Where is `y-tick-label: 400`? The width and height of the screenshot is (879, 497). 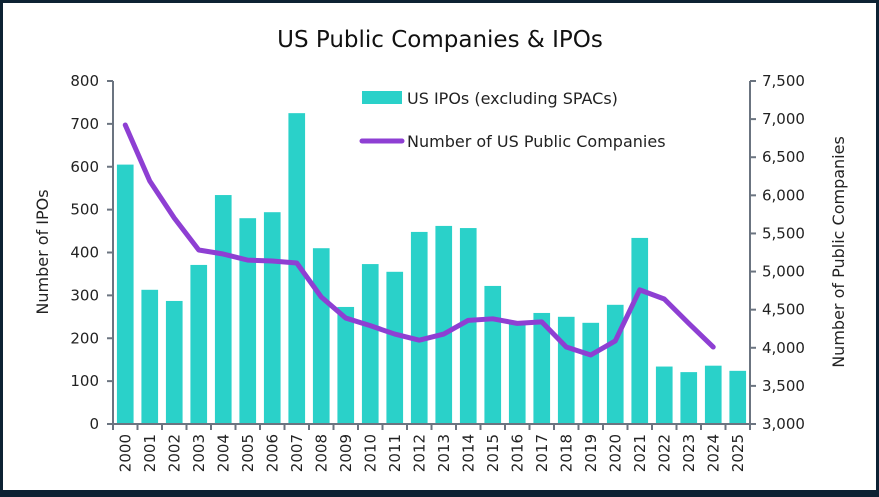
y-tick-label: 400 is located at coordinates (84, 253).